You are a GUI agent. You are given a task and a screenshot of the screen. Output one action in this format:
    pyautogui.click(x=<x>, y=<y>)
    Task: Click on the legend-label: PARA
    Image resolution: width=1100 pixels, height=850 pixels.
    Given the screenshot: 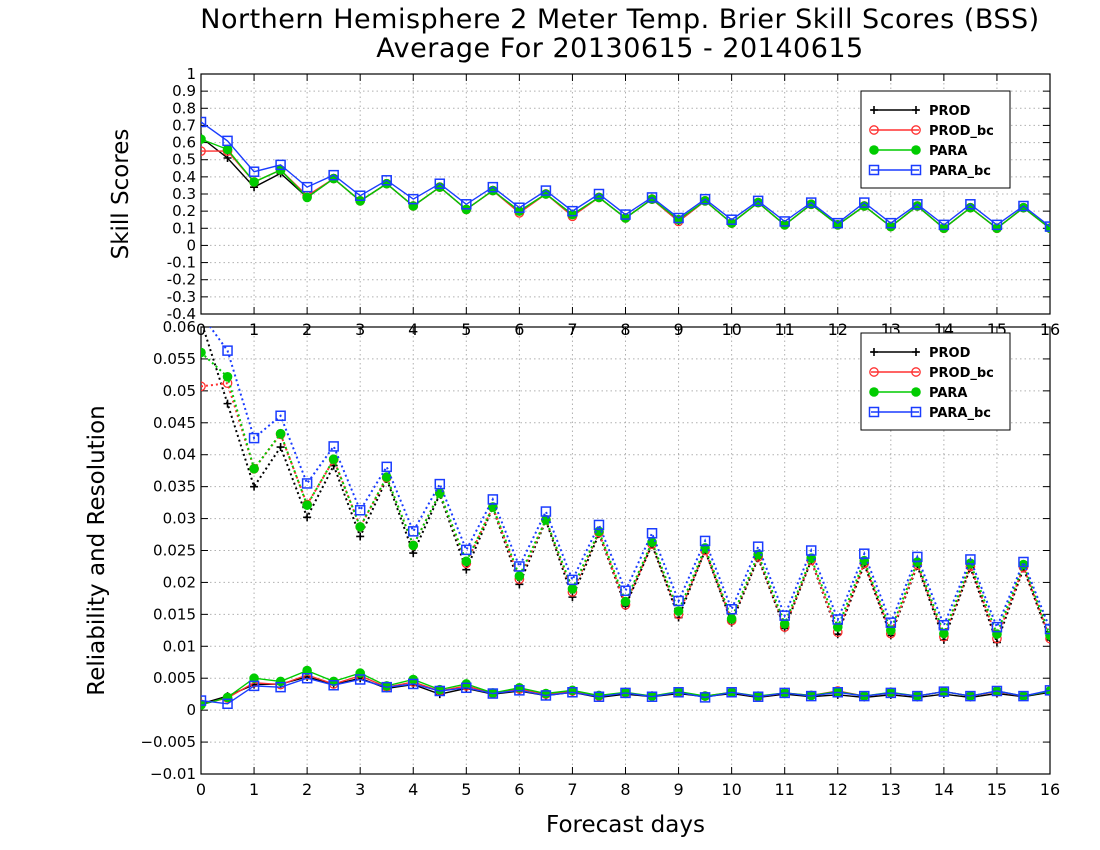 What is the action you would take?
    pyautogui.click(x=948, y=151)
    